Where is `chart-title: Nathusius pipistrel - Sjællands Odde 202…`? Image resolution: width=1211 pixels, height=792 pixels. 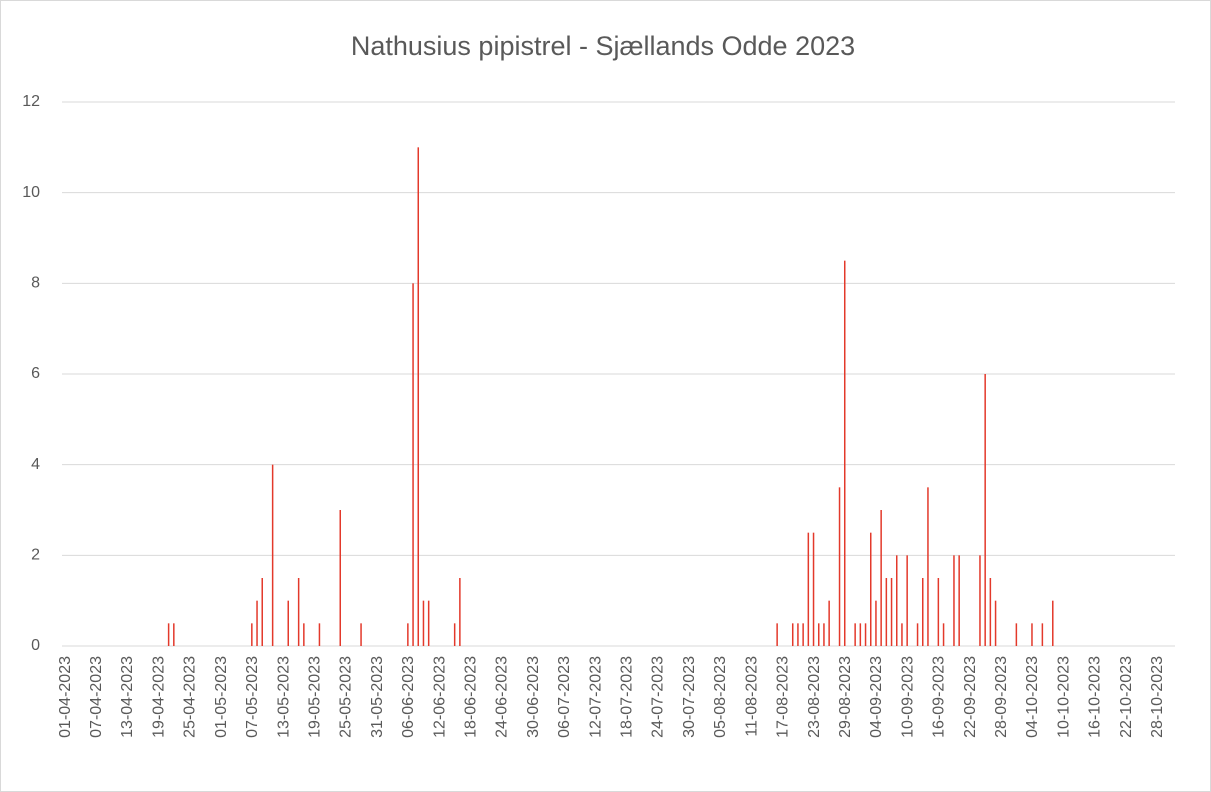
chart-title: Nathusius pipistrel - Sjællands Odde 202… is located at coordinates (603, 46).